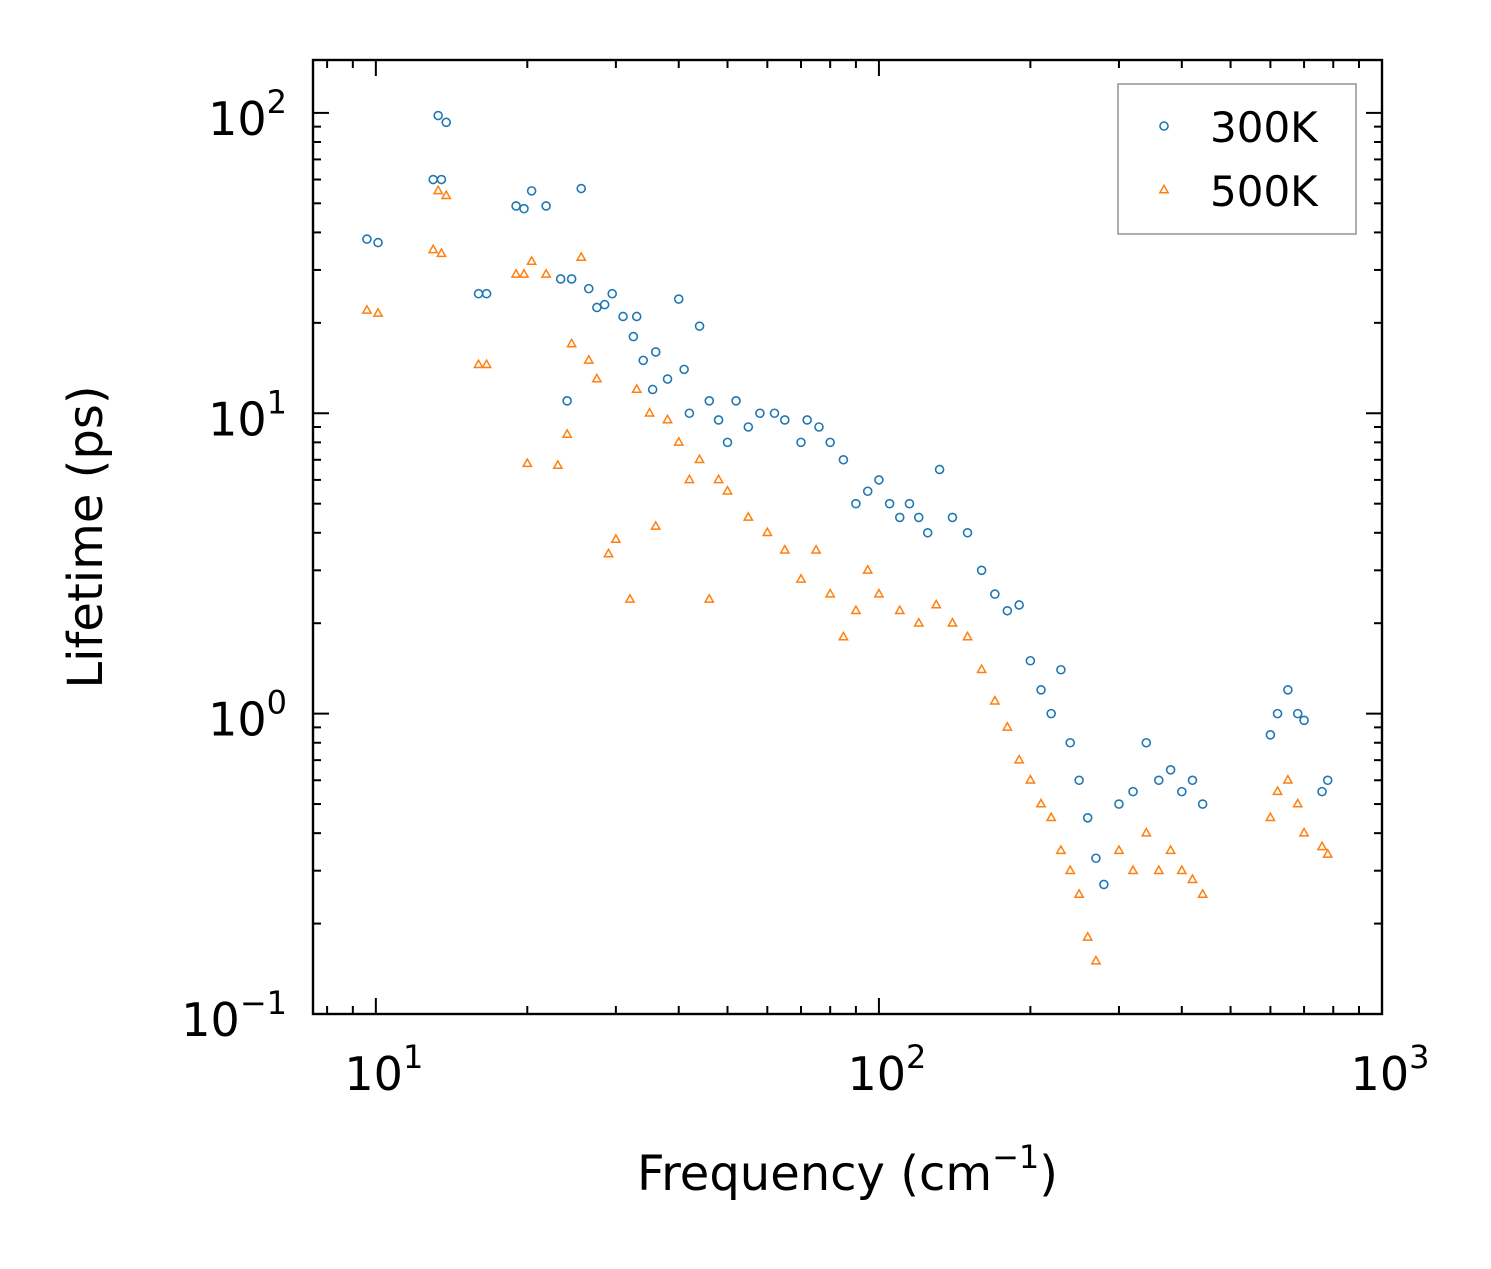  I want to click on x-tick-label: 10³, so click(1390, 1069).